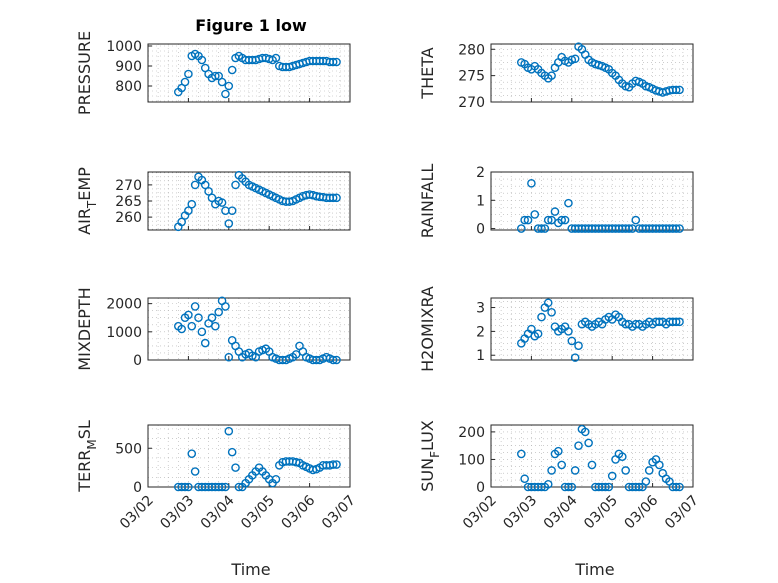 This screenshot has width=778, height=583. I want to click on y-axis-label: TERRMSL, so click(87, 456).